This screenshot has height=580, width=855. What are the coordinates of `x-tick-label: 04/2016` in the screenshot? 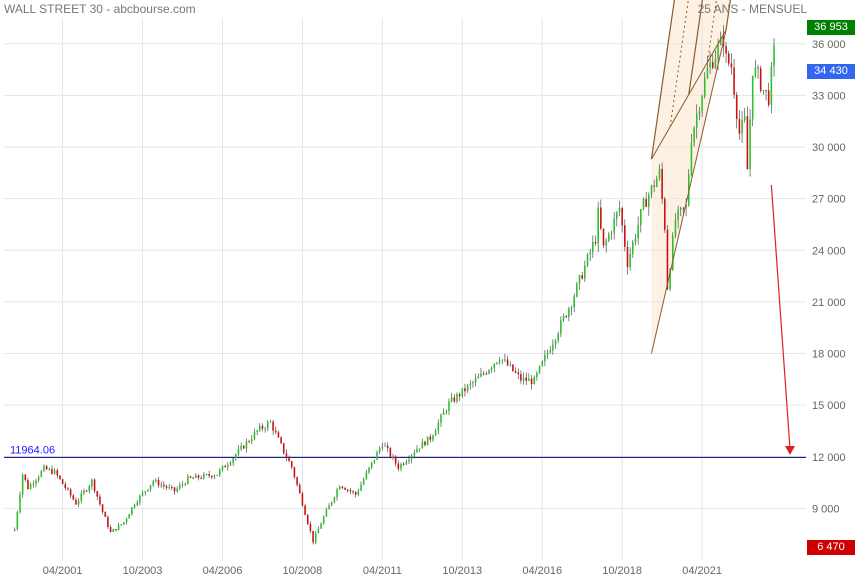 It's located at (542, 571).